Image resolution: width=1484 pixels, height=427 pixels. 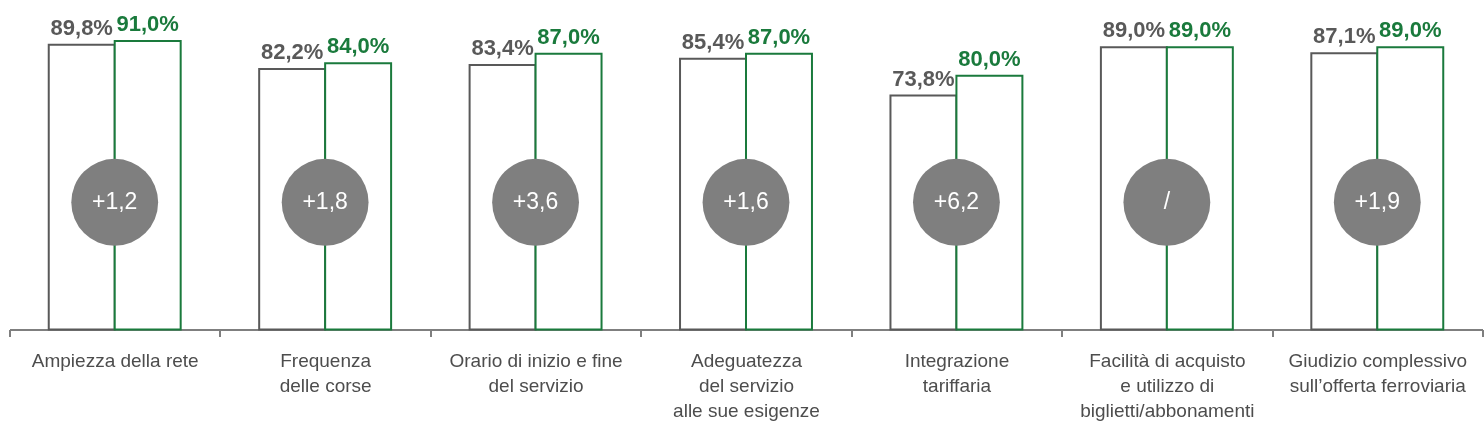 I want to click on annotation: +6,2, so click(x=956, y=201).